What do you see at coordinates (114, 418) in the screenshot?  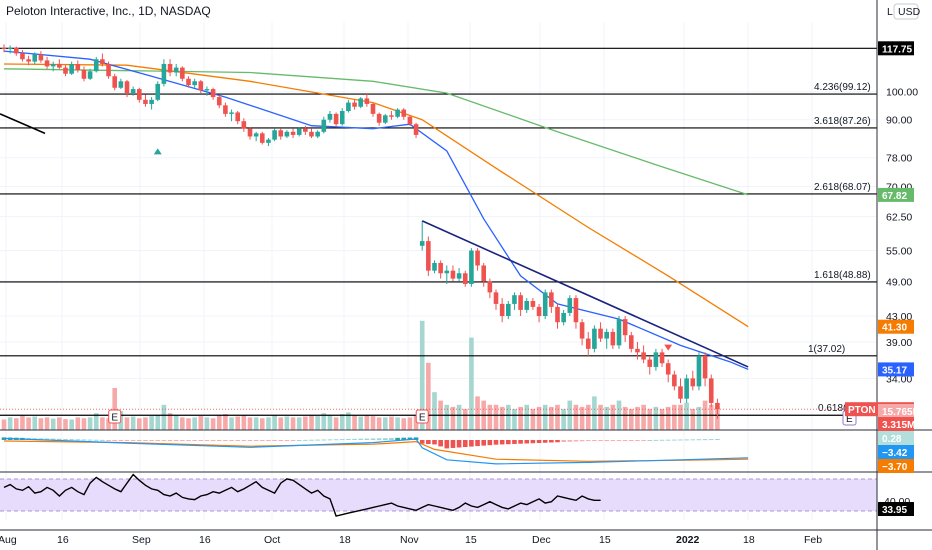 I see `earnings-marker-label-0: E` at bounding box center [114, 418].